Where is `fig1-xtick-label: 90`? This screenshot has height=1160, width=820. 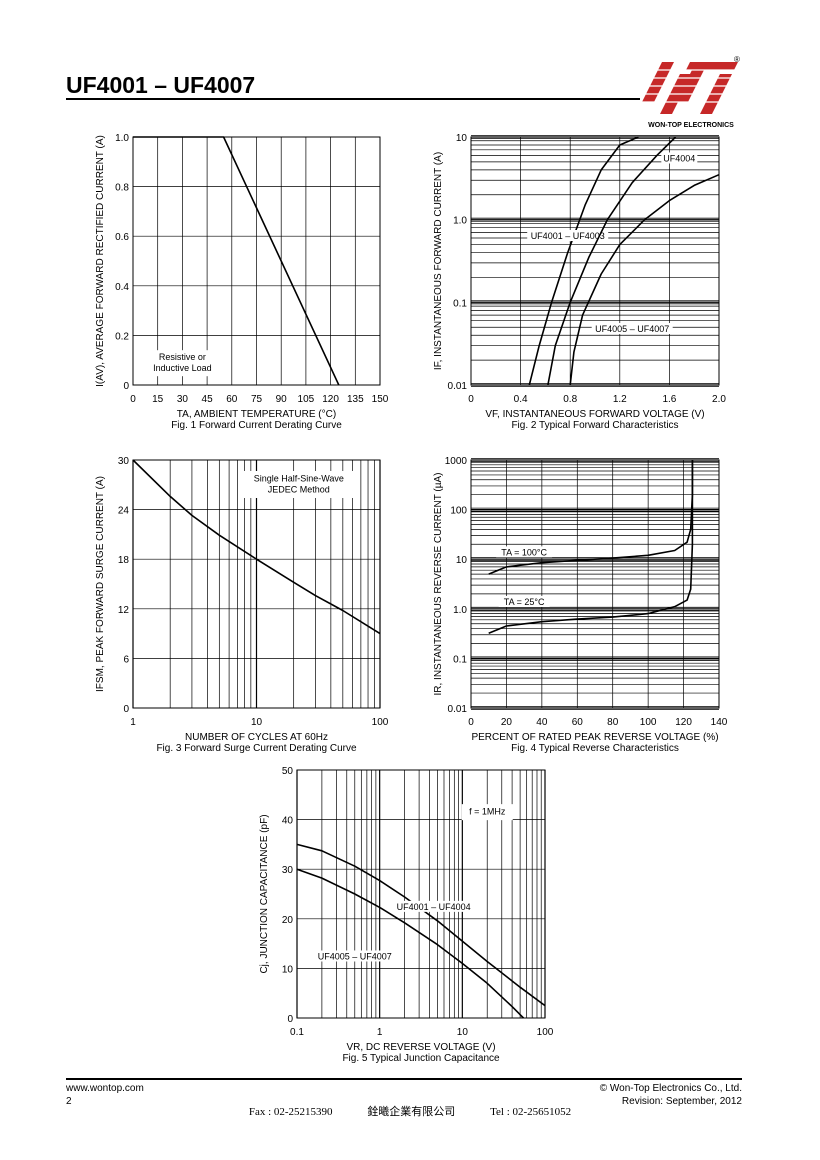 fig1-xtick-label: 90 is located at coordinates (282, 399).